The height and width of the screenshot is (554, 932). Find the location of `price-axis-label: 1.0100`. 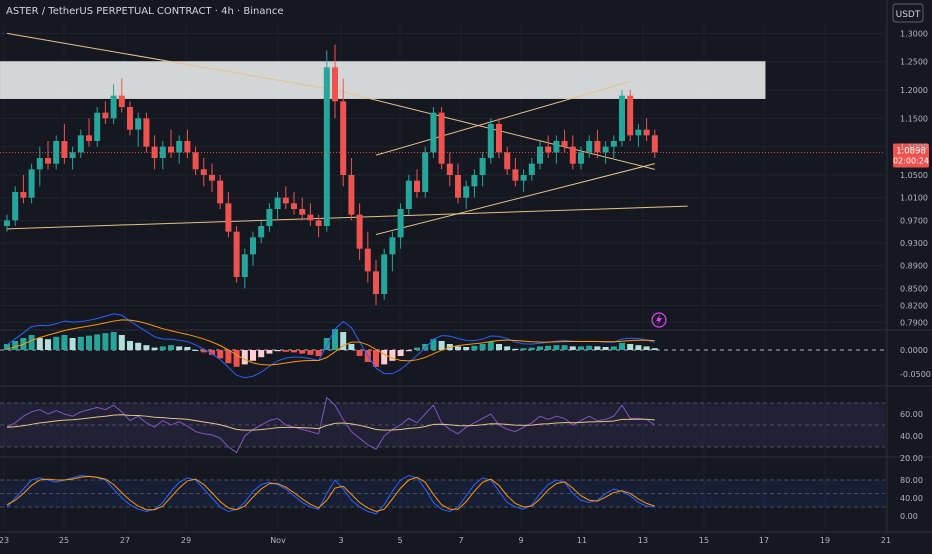

price-axis-label: 1.0100 is located at coordinates (914, 198).